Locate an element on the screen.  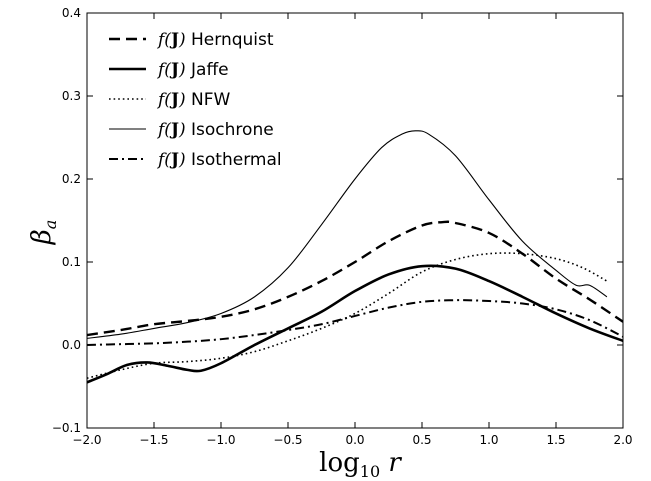
y-tick-label: 0.1 is located at coordinates (71, 262).